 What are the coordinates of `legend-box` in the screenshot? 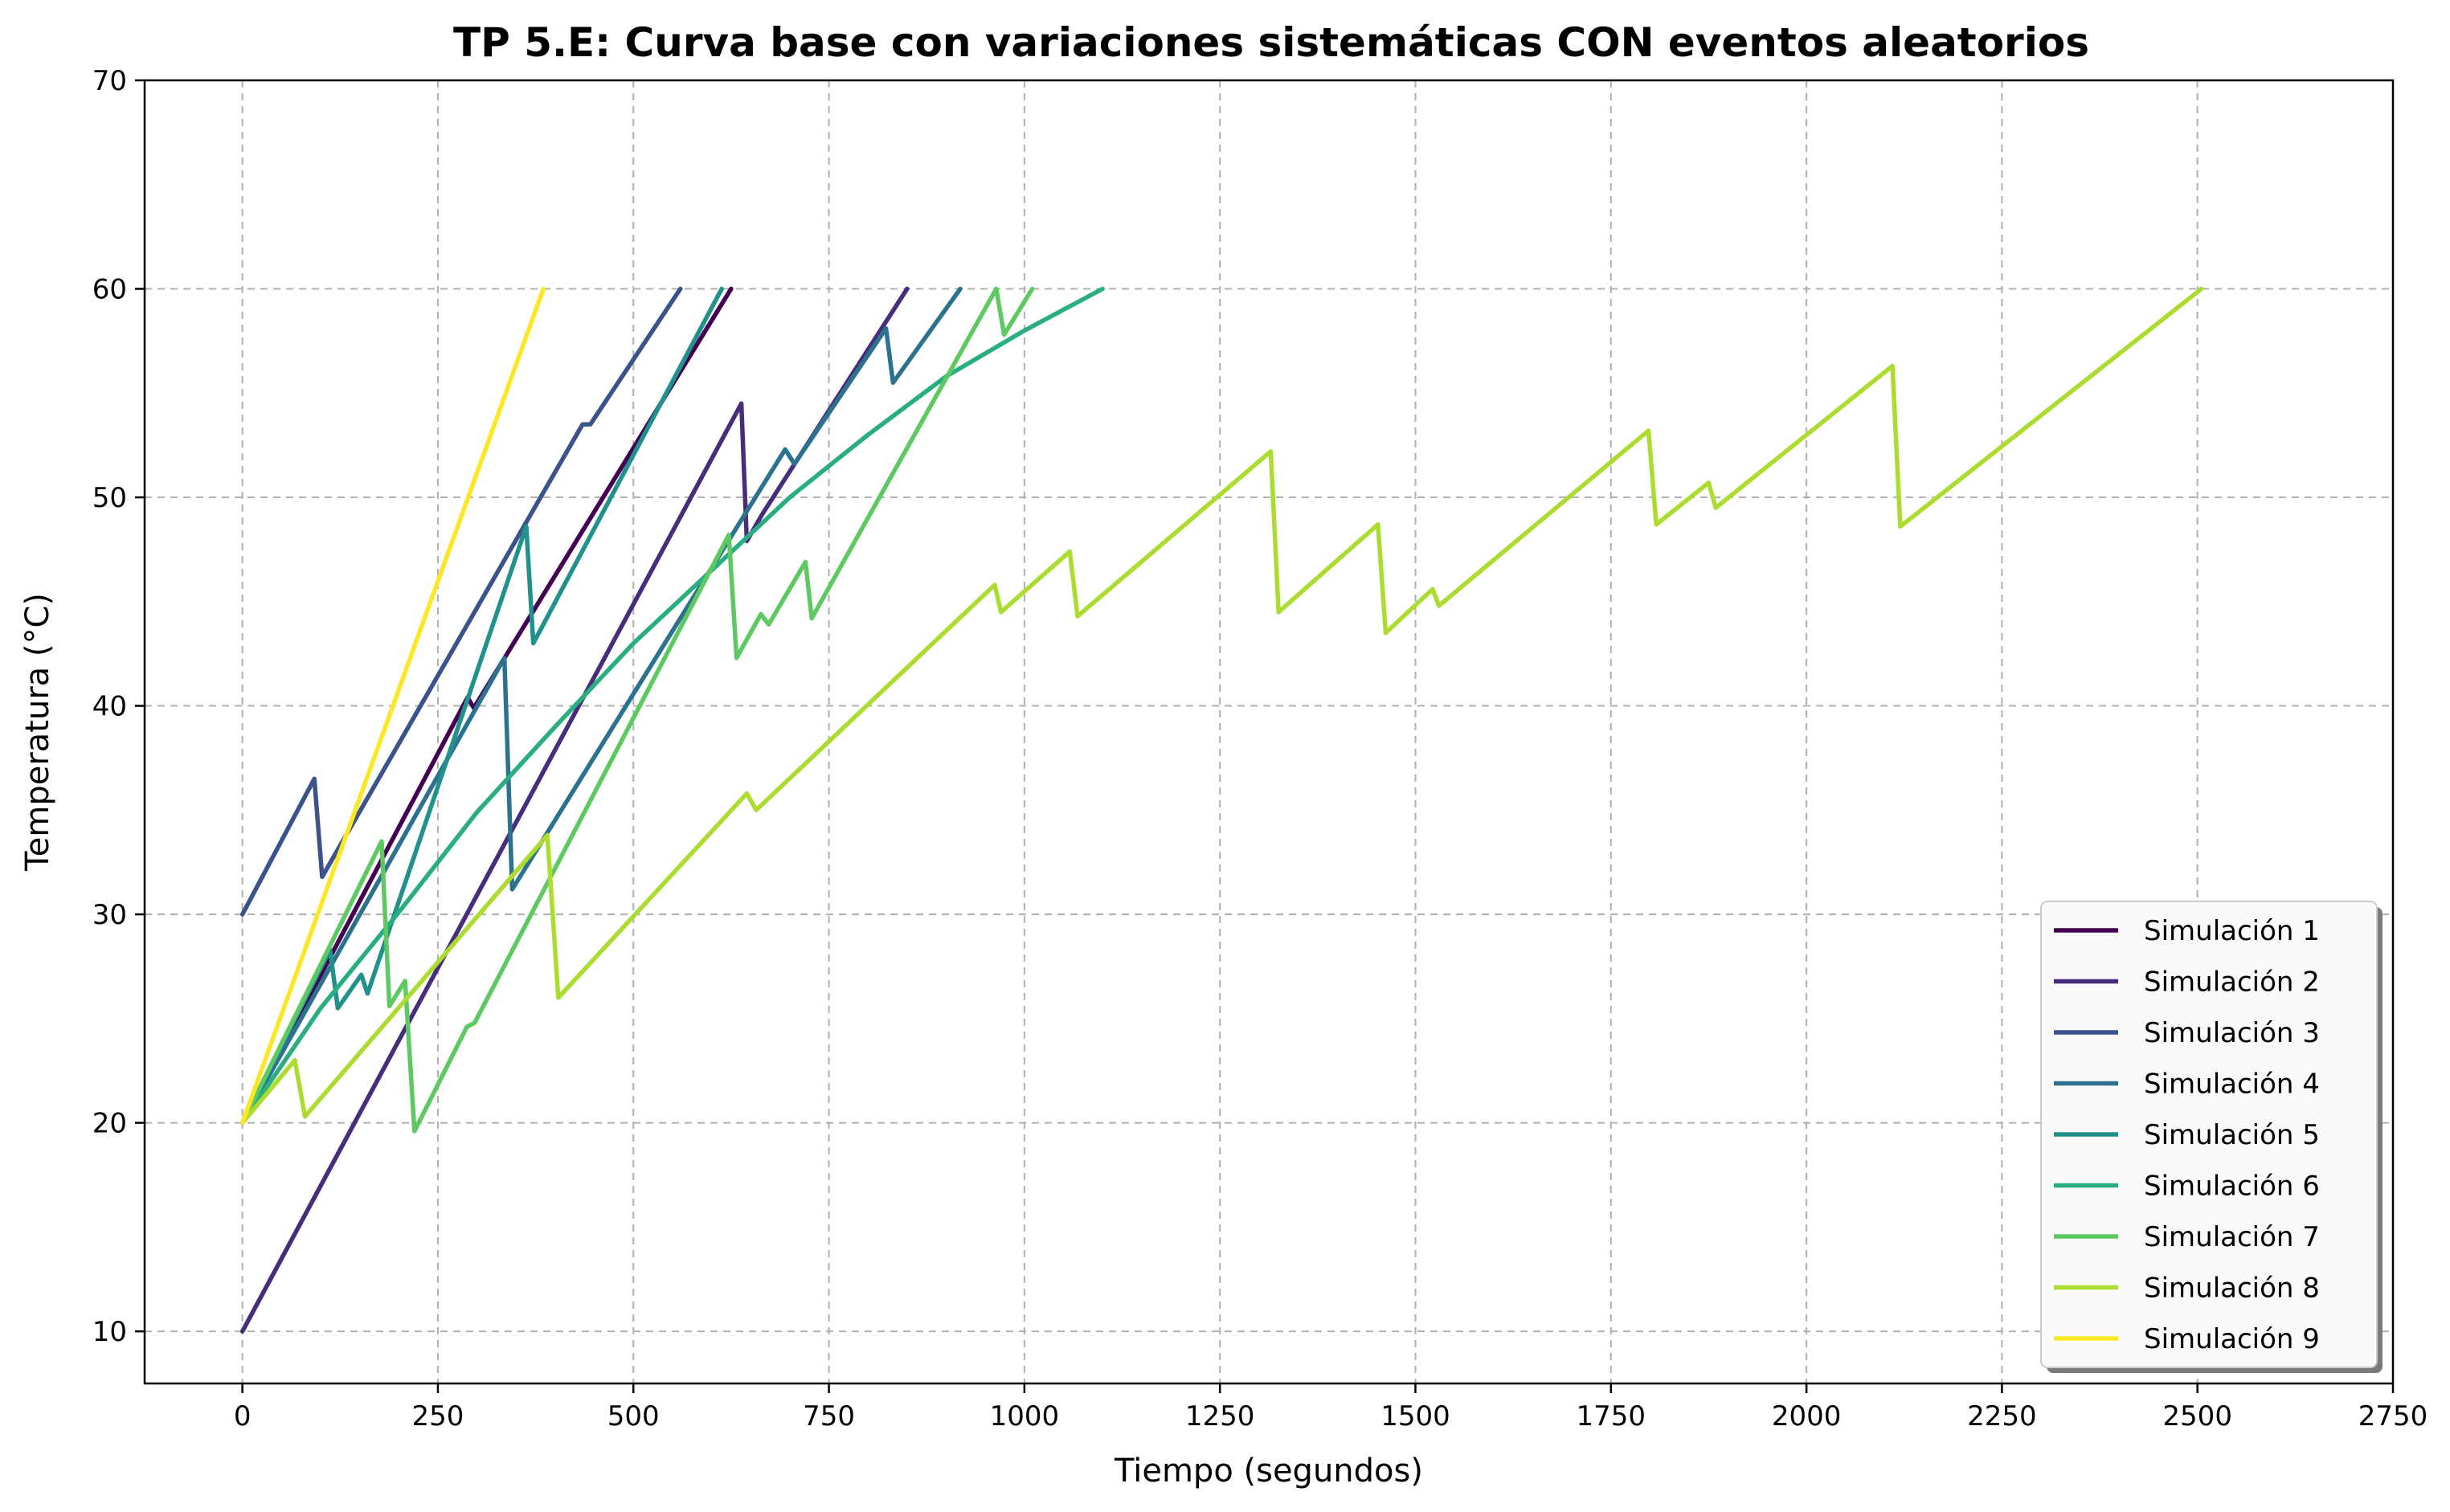 It's located at (2209, 1134).